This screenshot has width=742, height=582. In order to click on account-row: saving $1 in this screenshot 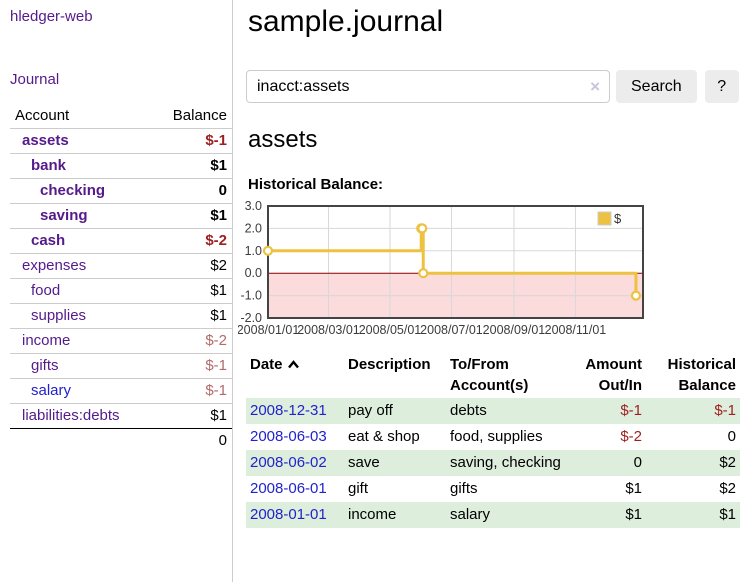, I will do `click(121, 216)`.